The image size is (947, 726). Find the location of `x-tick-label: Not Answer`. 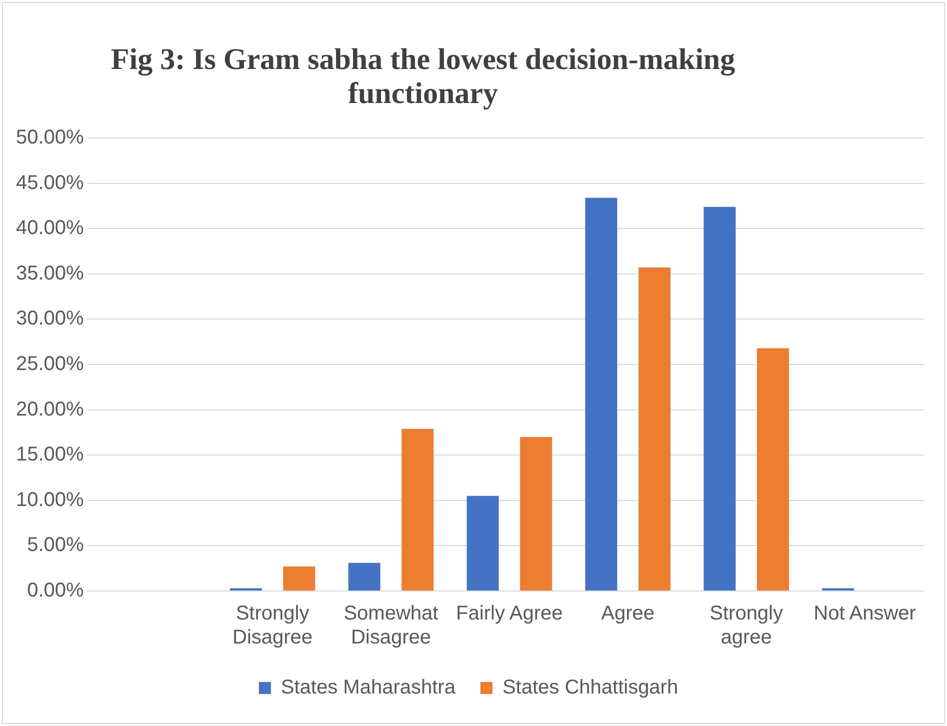

x-tick-label: Not Answer is located at coordinates (865, 613).